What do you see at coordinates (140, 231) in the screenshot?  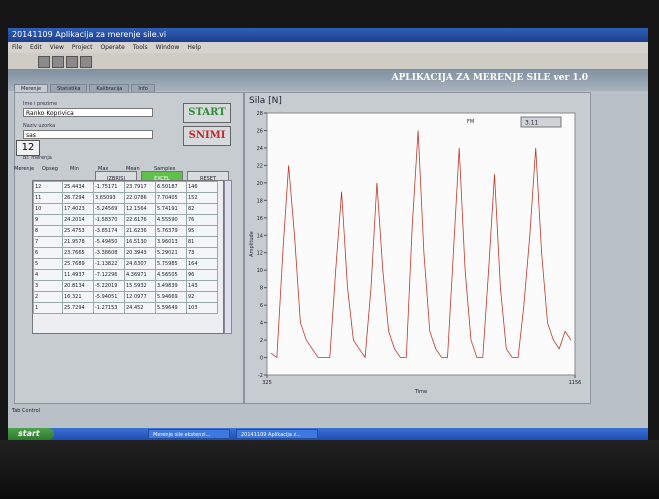 I see `table-cell: 21.6236` at bounding box center [140, 231].